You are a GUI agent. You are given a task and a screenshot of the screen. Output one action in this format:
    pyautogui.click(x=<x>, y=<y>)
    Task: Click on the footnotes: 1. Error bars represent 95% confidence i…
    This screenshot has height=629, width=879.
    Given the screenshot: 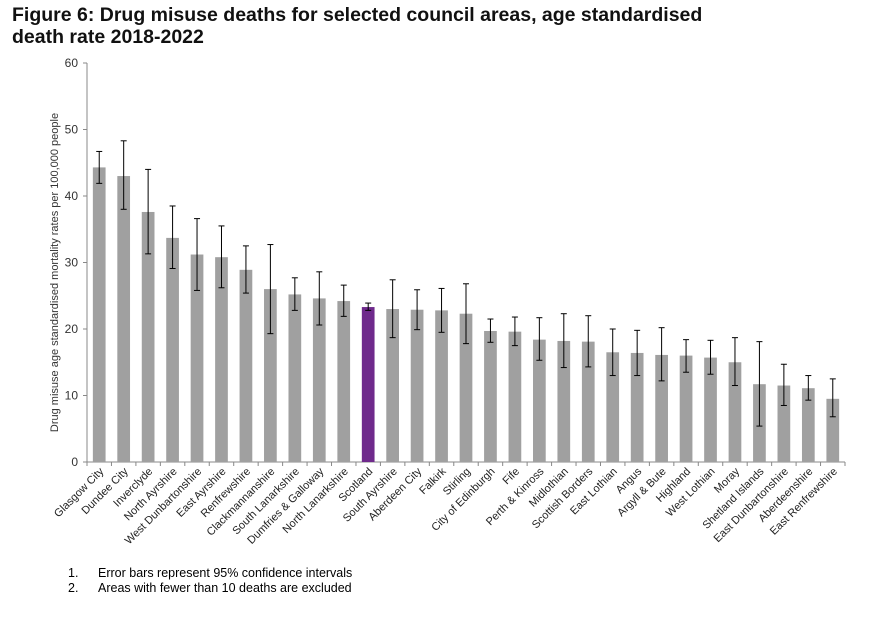 What is the action you would take?
    pyautogui.click(x=210, y=581)
    